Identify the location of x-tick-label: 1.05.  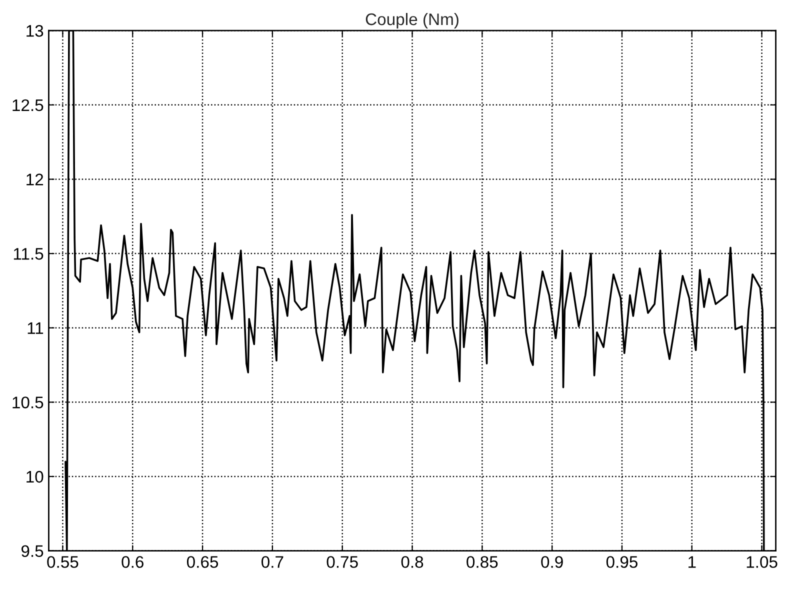
(762, 562).